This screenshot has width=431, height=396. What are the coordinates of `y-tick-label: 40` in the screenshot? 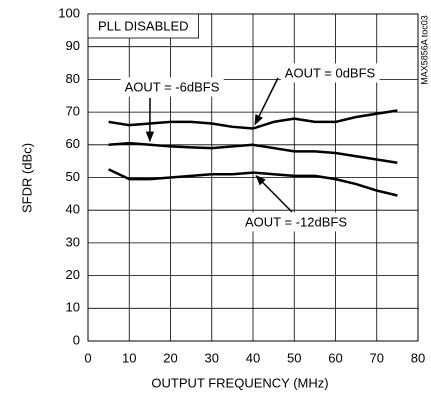 It's located at (73, 209).